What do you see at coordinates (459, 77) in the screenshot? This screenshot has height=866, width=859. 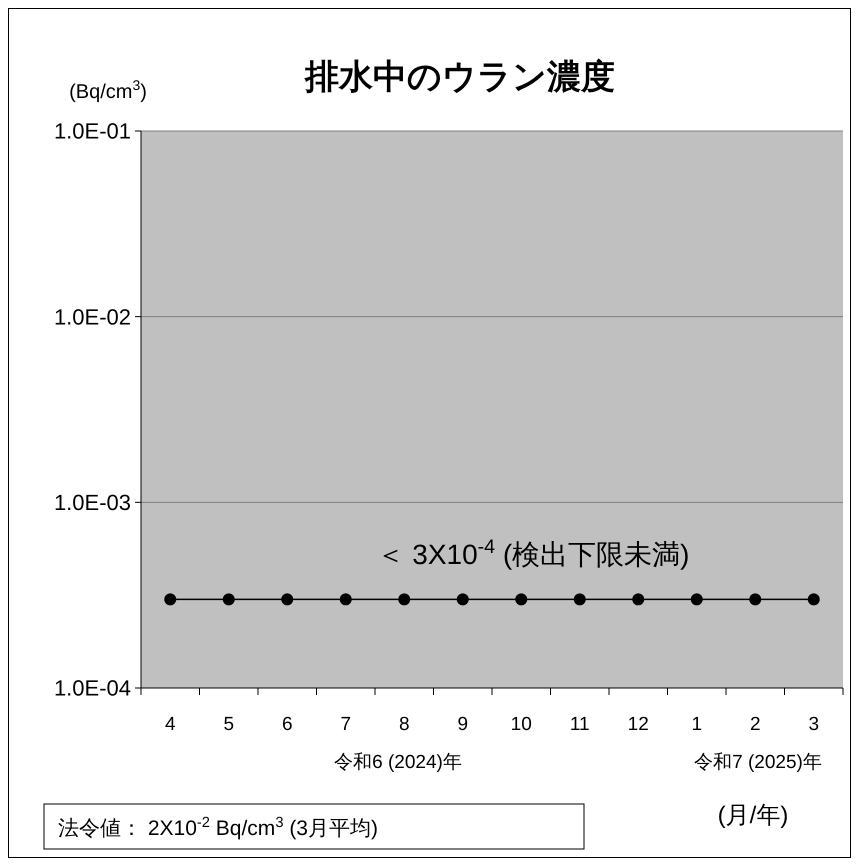 I see `chart-title: 排水中のウラン濃度` at bounding box center [459, 77].